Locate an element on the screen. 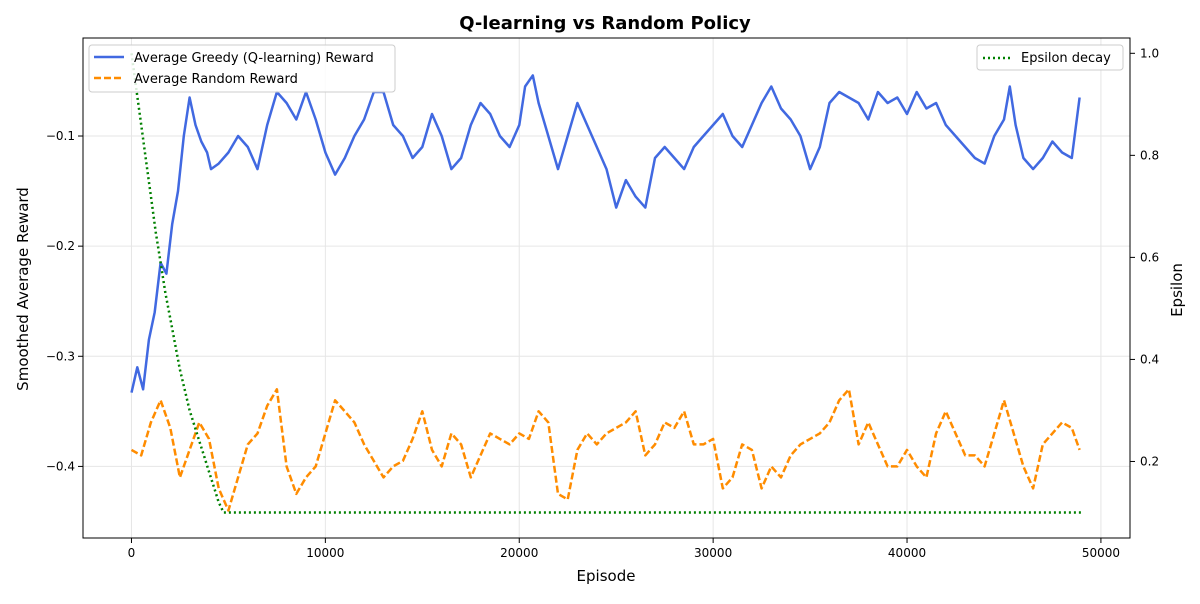  legend-left-box is located at coordinates (242, 68).